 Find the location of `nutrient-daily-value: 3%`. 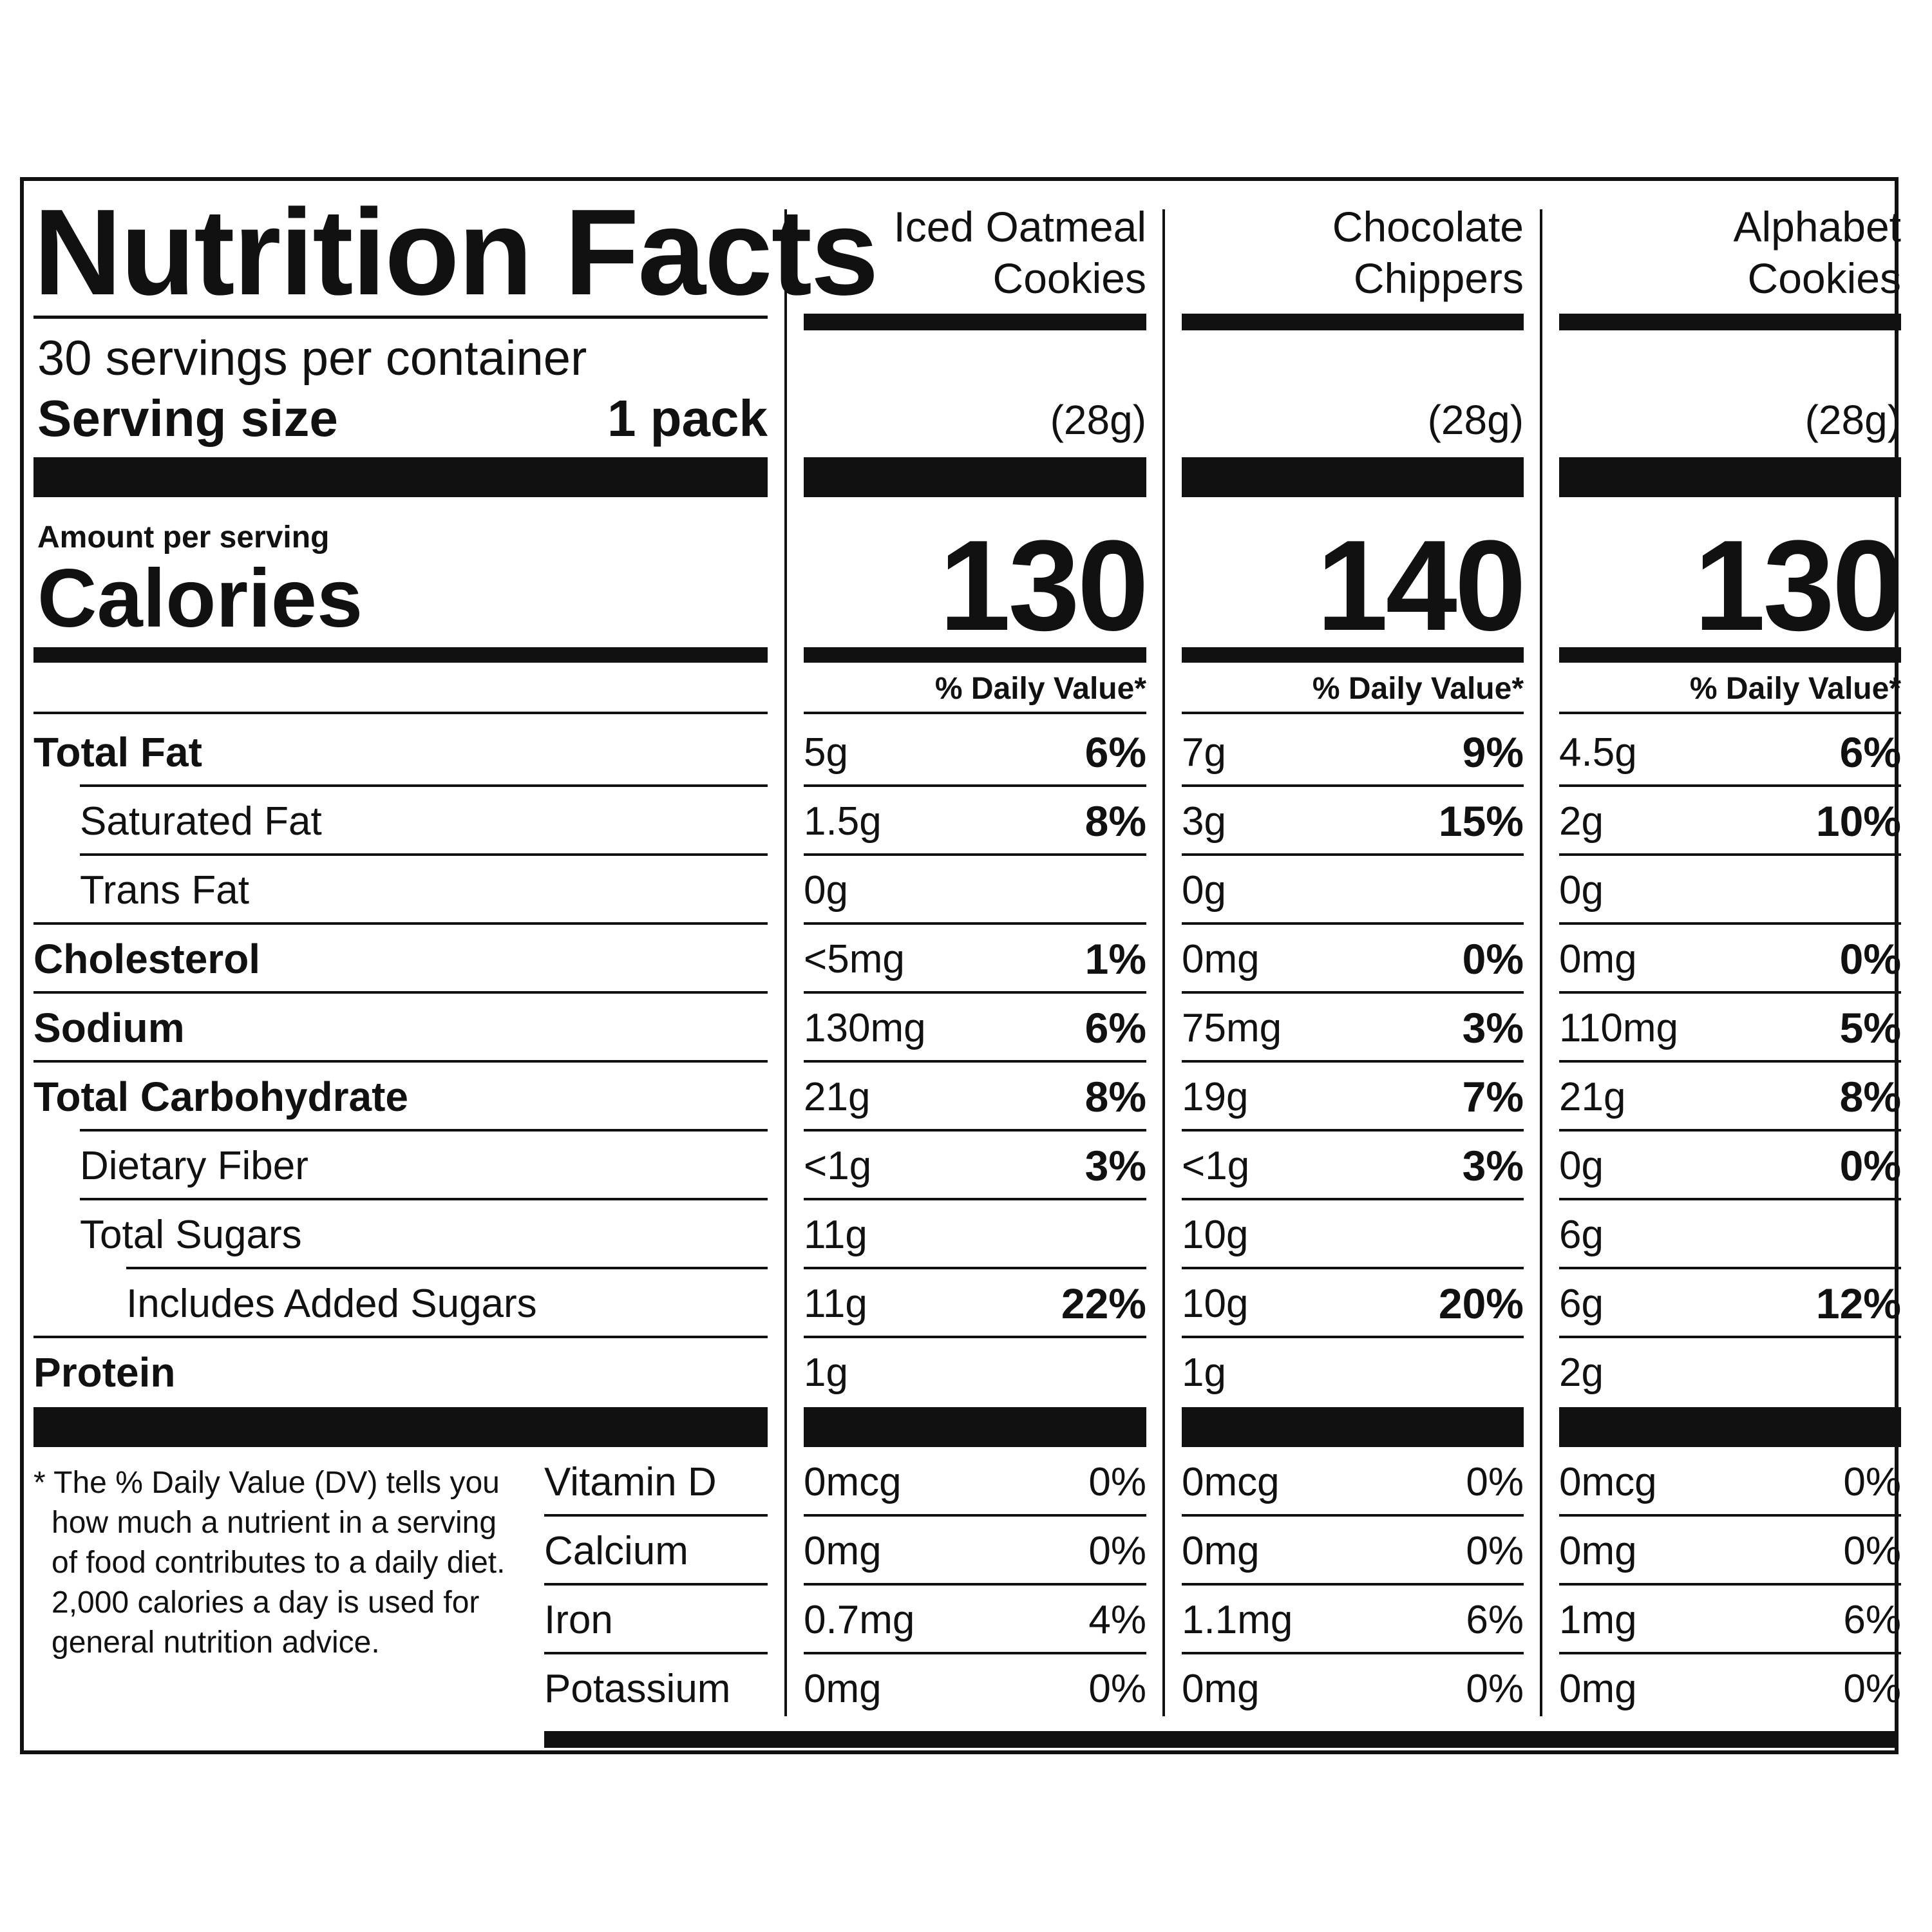

nutrient-daily-value: 3% is located at coordinates (1493, 1028).